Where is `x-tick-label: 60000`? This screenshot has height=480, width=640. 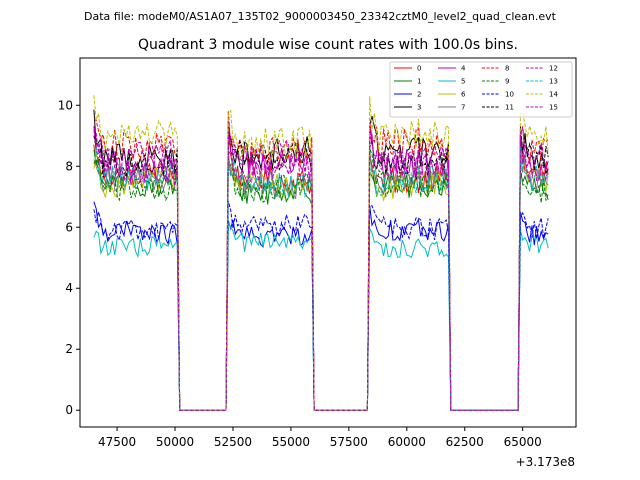 x-tick-label: 60000 is located at coordinates (407, 442).